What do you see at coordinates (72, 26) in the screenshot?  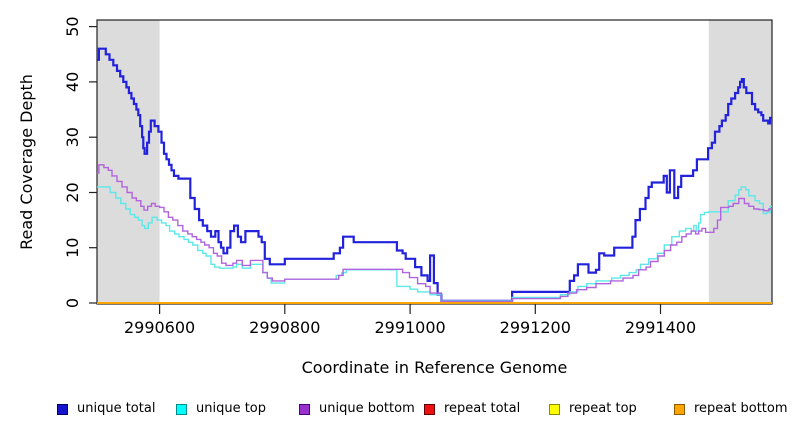 I see `y-tick-label: 50` at bounding box center [72, 26].